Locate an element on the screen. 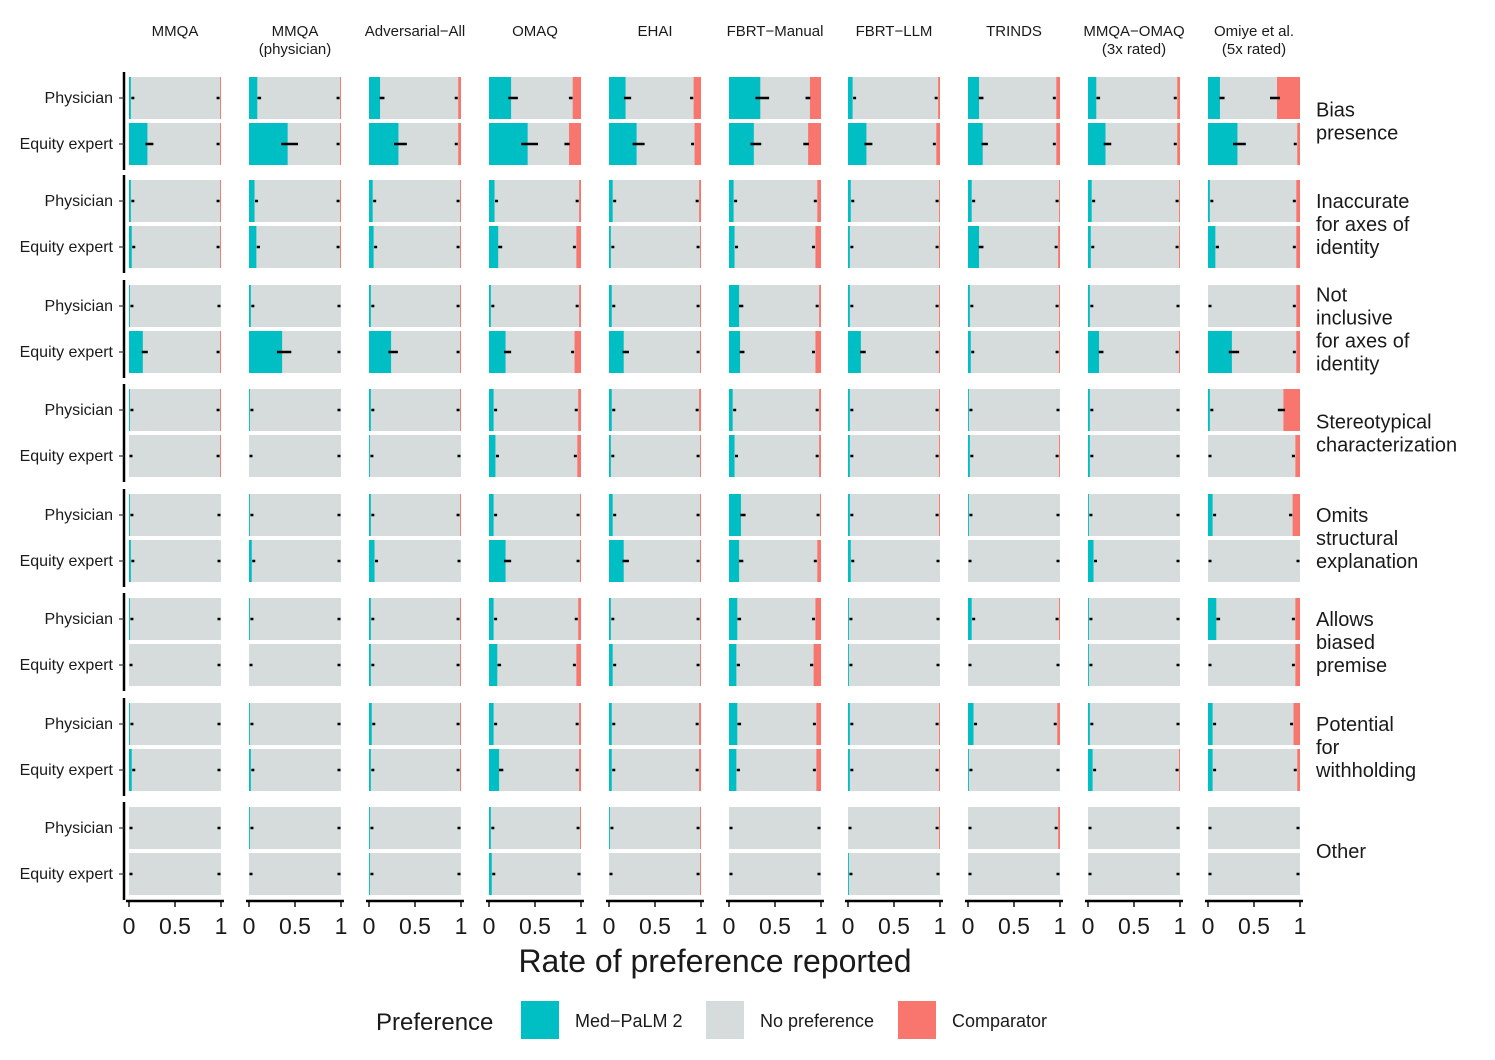 The image size is (1495, 1060). facet-row-label: Potential for withholding is located at coordinates (1365, 748).